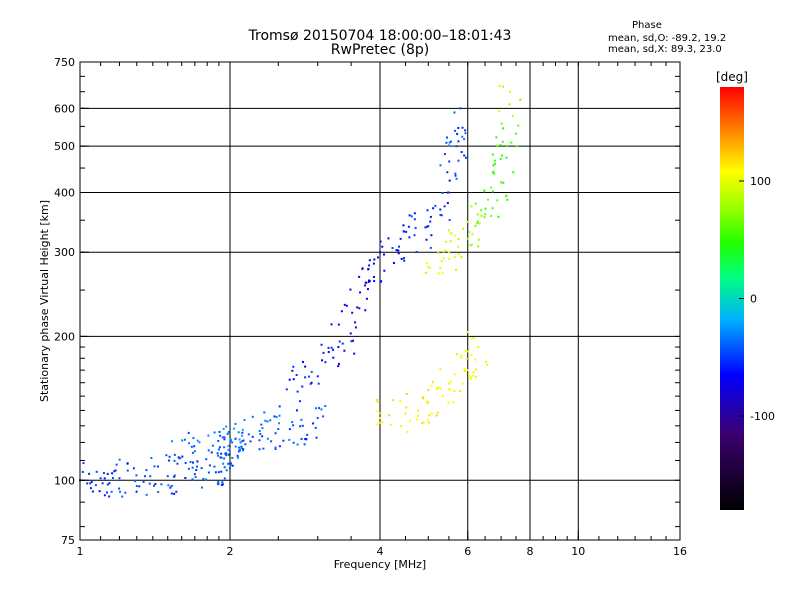  I want to click on y-tick-label: 600, so click(64, 108).